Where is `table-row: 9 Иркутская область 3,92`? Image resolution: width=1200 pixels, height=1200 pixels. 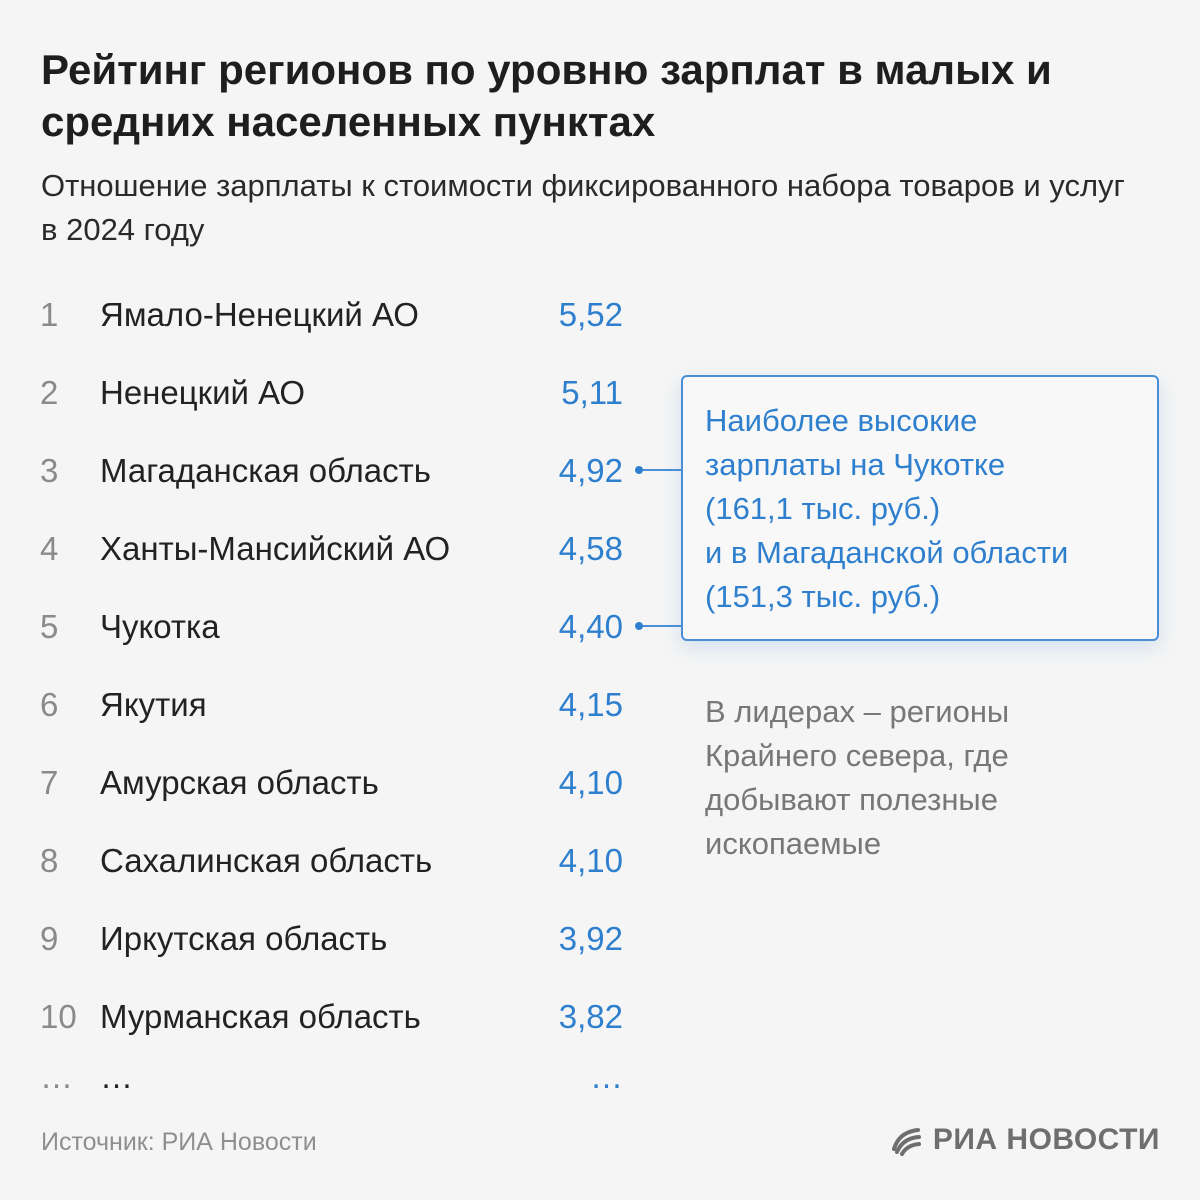 table-row: 9 Иркутская область 3,92 is located at coordinates (350, 939).